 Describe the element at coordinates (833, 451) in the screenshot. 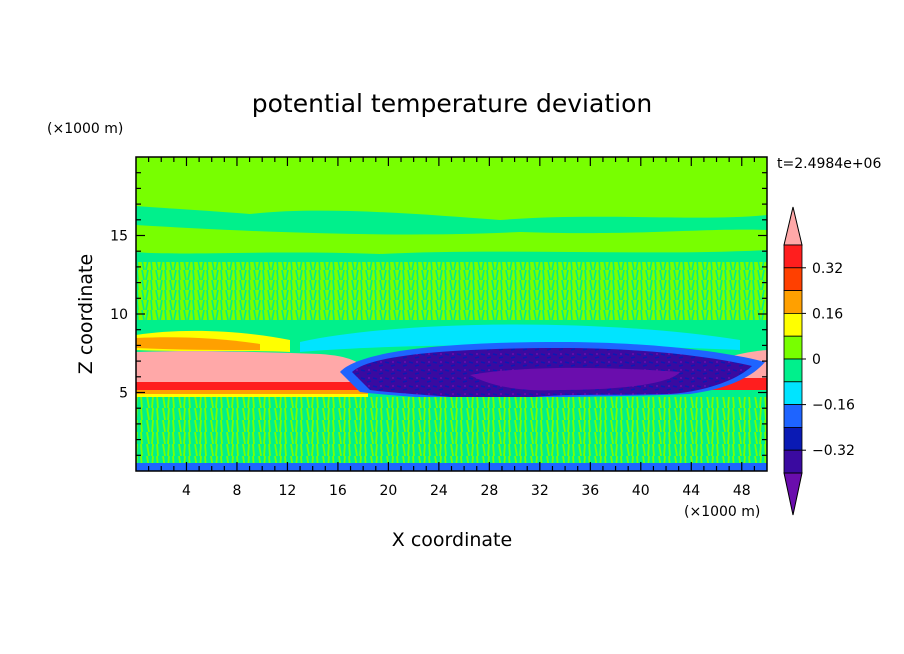

I see `colorbar-tick-label: −0.32` at that location.